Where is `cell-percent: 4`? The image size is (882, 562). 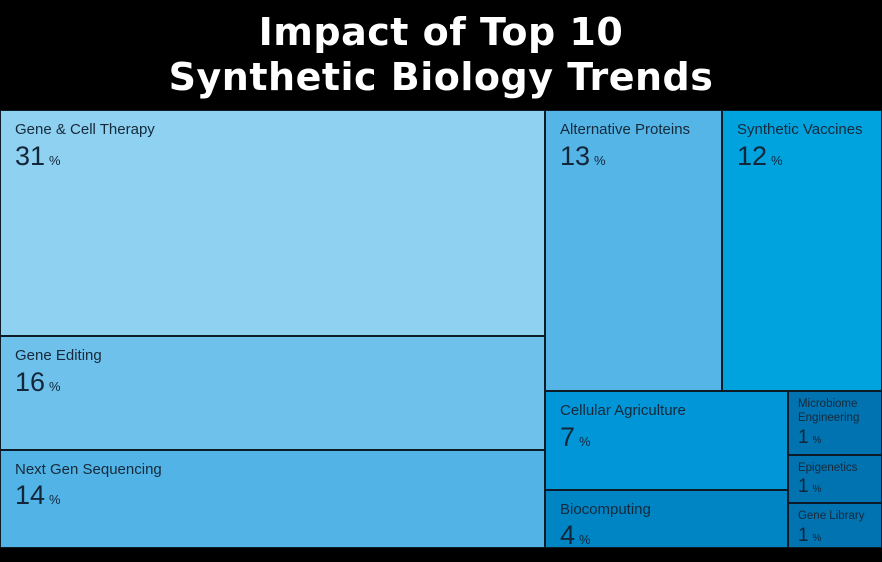
cell-percent: 4 is located at coordinates (567, 534).